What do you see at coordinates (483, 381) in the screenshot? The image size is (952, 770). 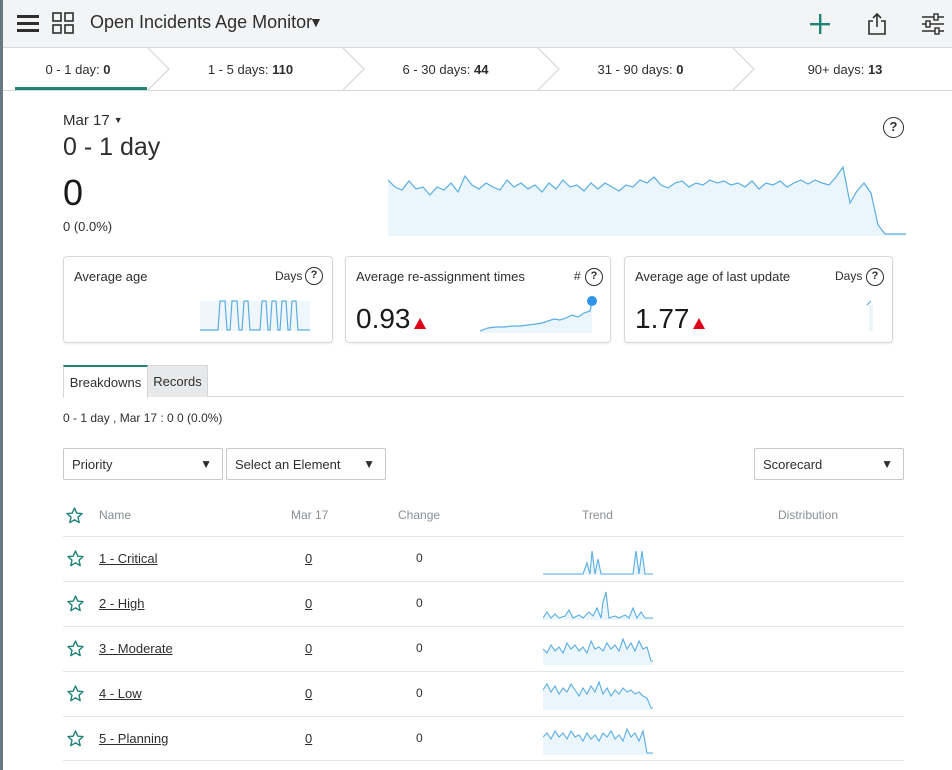 I see `breakdown-tabs: Breakdowns Records` at bounding box center [483, 381].